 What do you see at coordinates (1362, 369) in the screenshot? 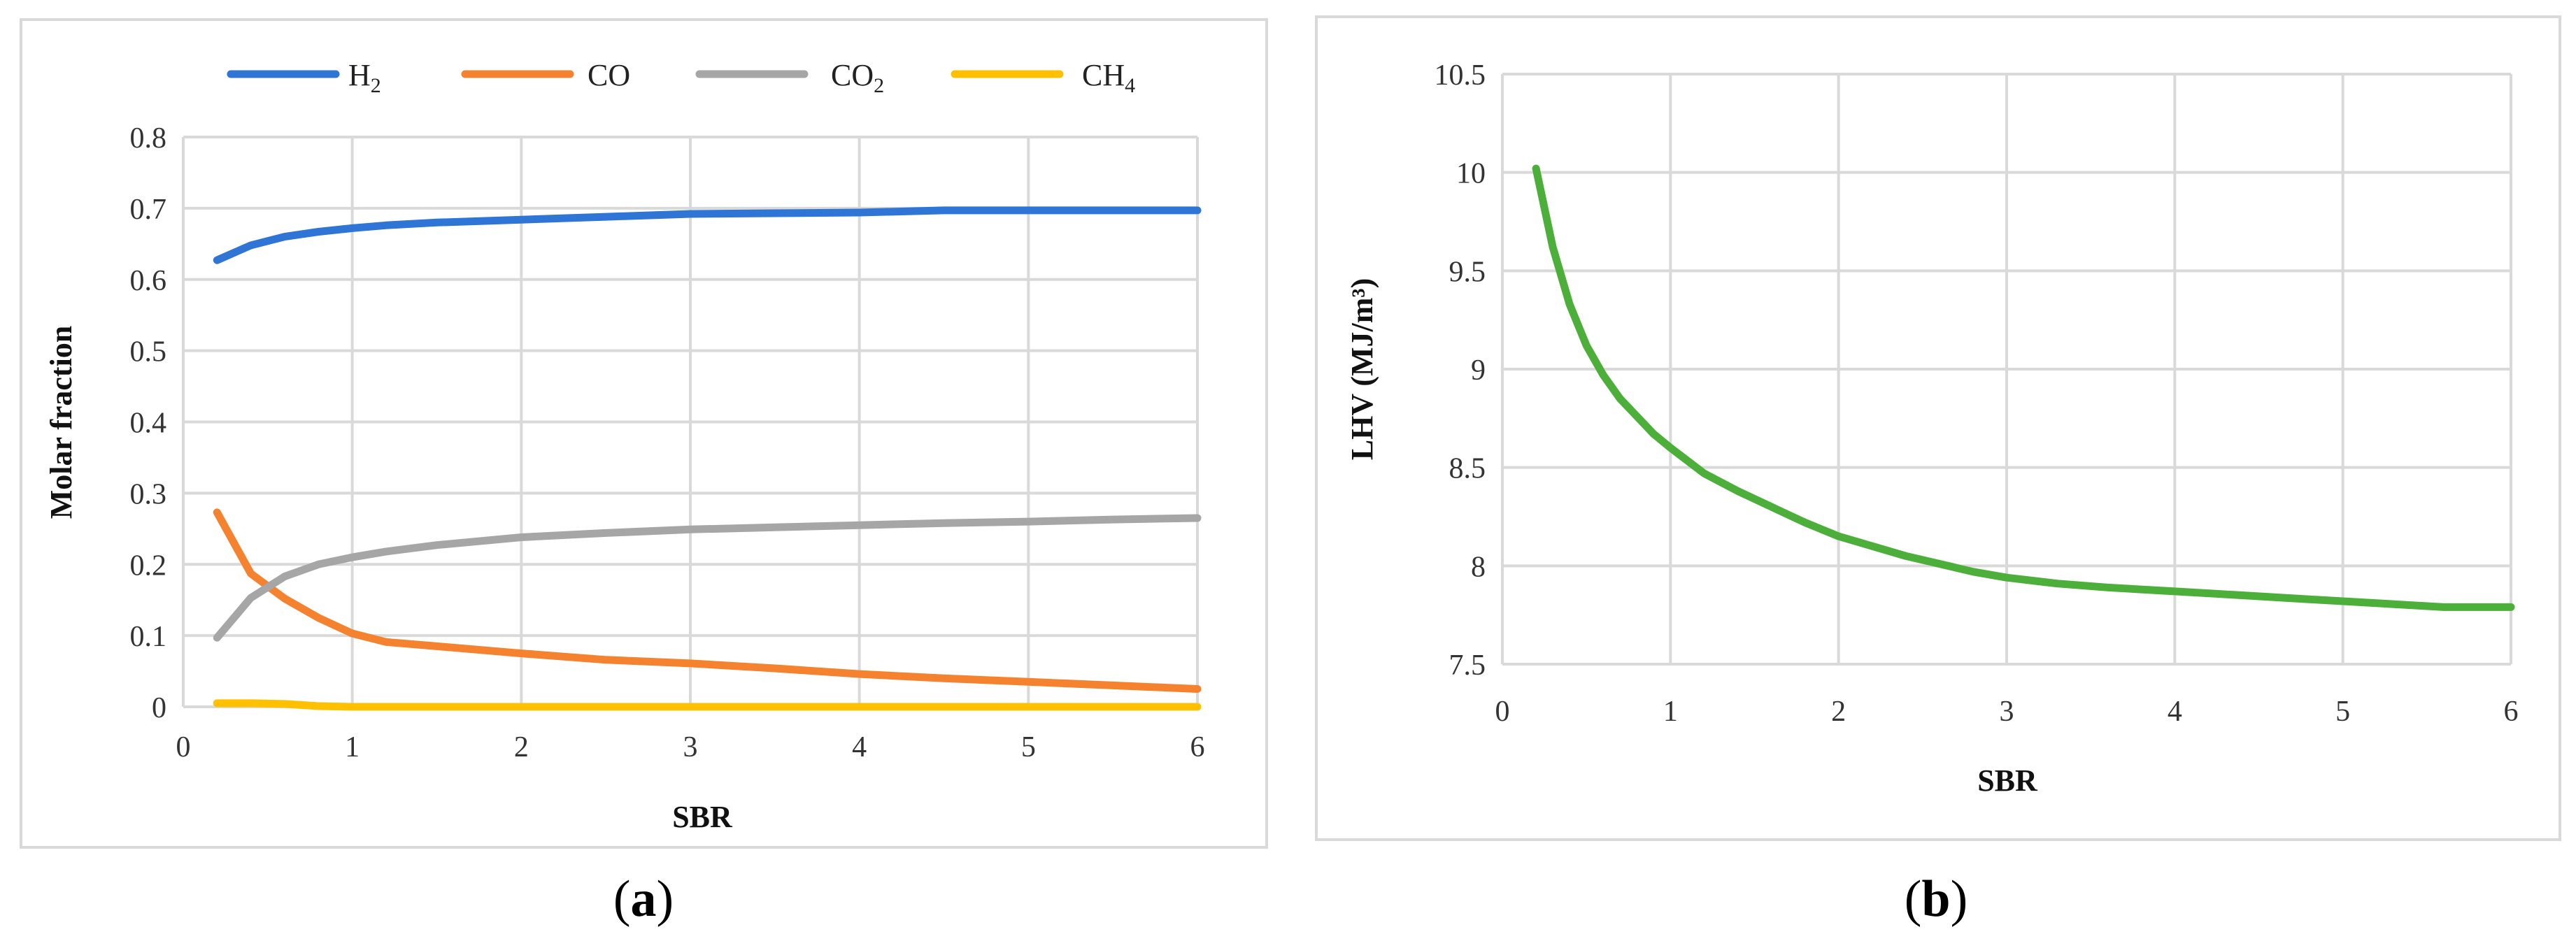
I see `chart-b-y-axis-title: LHV (MJ/m³)` at bounding box center [1362, 369].